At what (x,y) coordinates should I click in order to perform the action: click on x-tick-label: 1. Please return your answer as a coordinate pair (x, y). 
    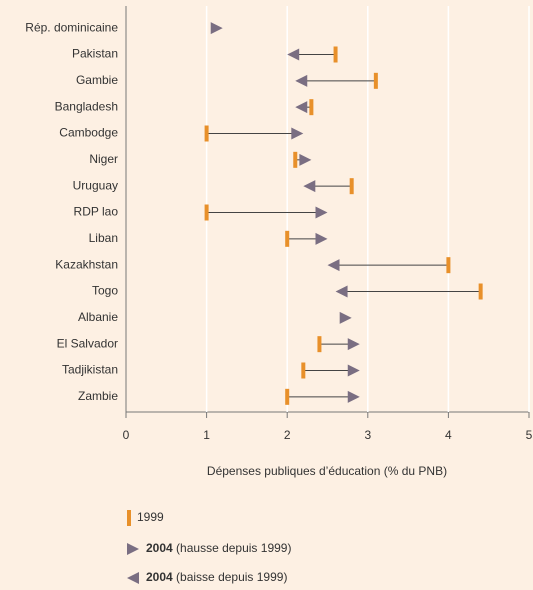
    Looking at the image, I should click on (206, 435).